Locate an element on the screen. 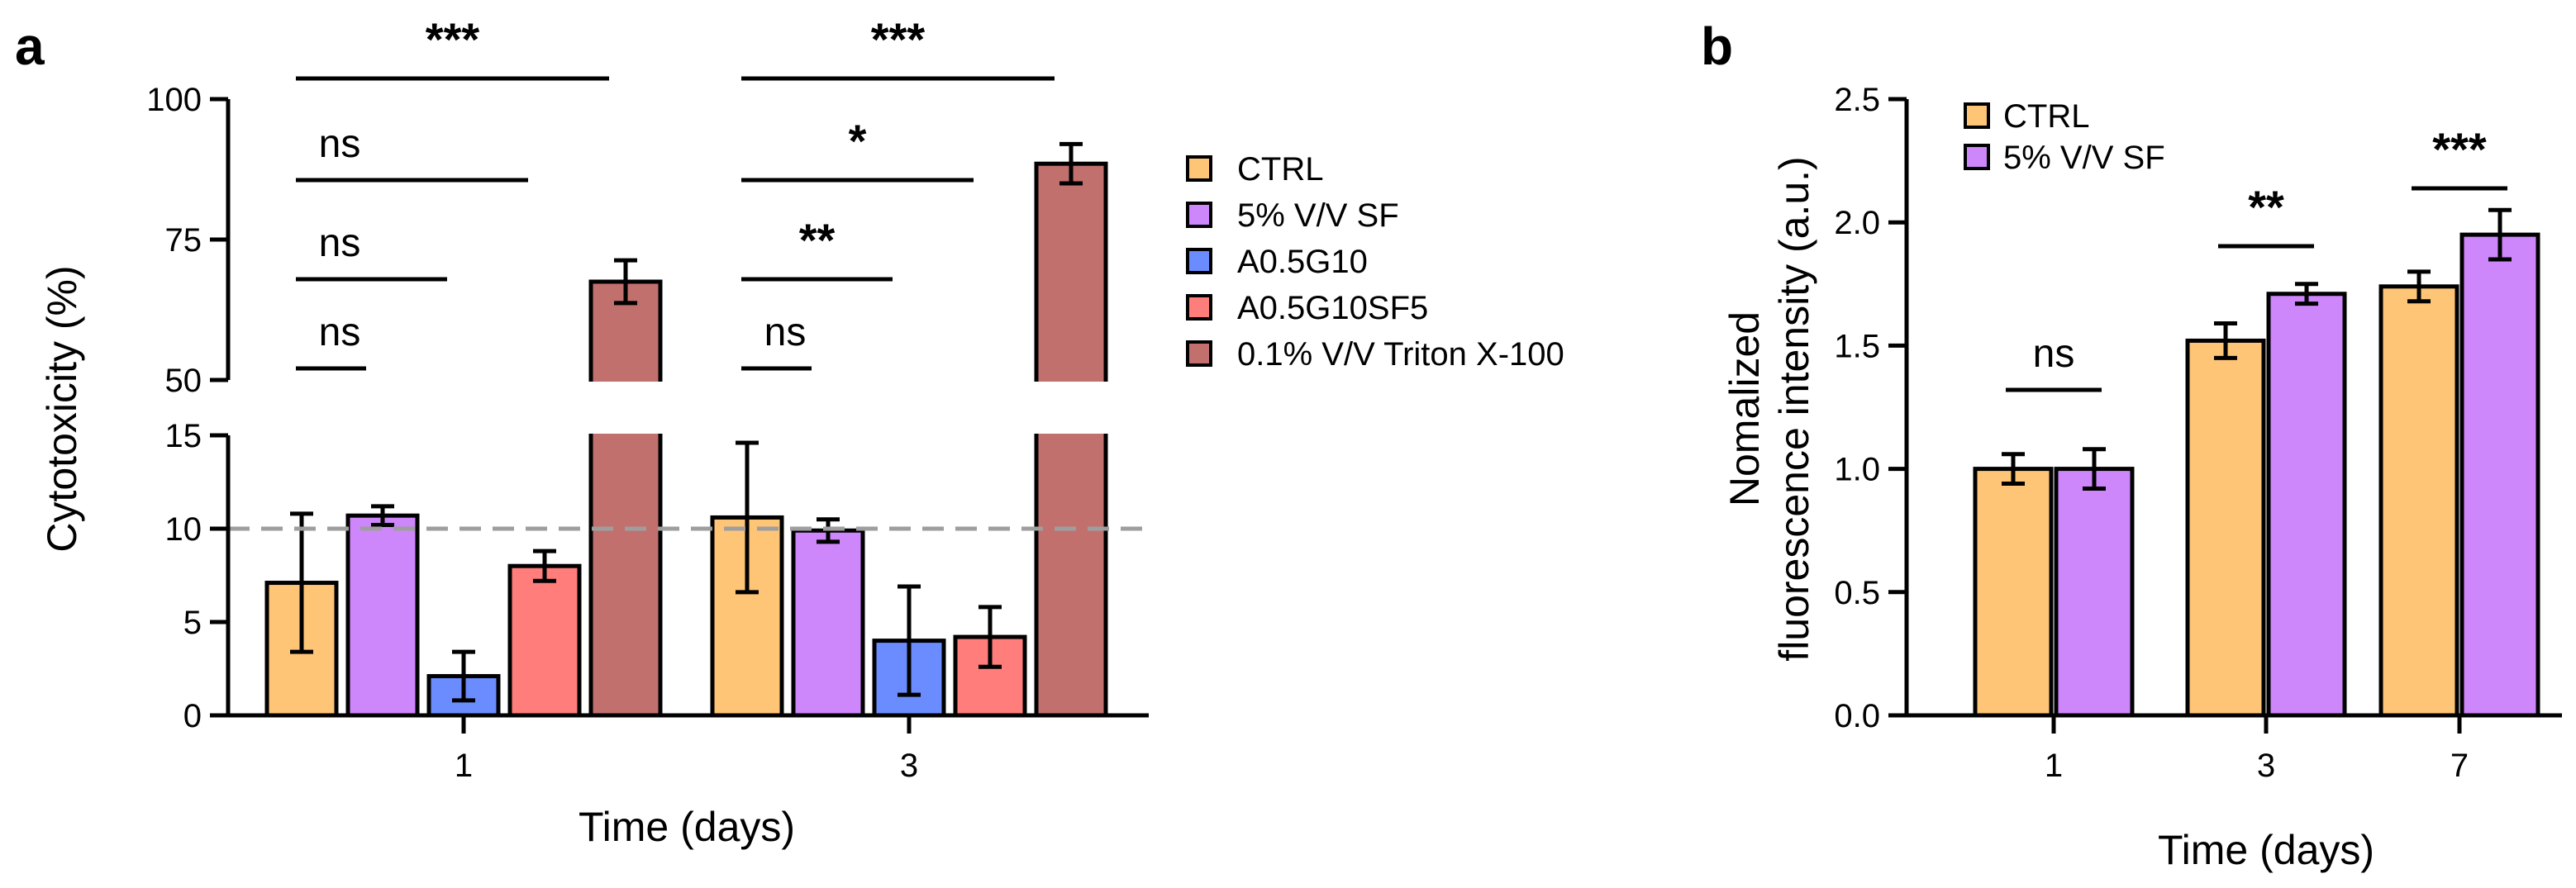 The height and width of the screenshot is (888, 2576). a-legend-label-5-v-v-sf: 5% V/V SF is located at coordinates (1318, 216).